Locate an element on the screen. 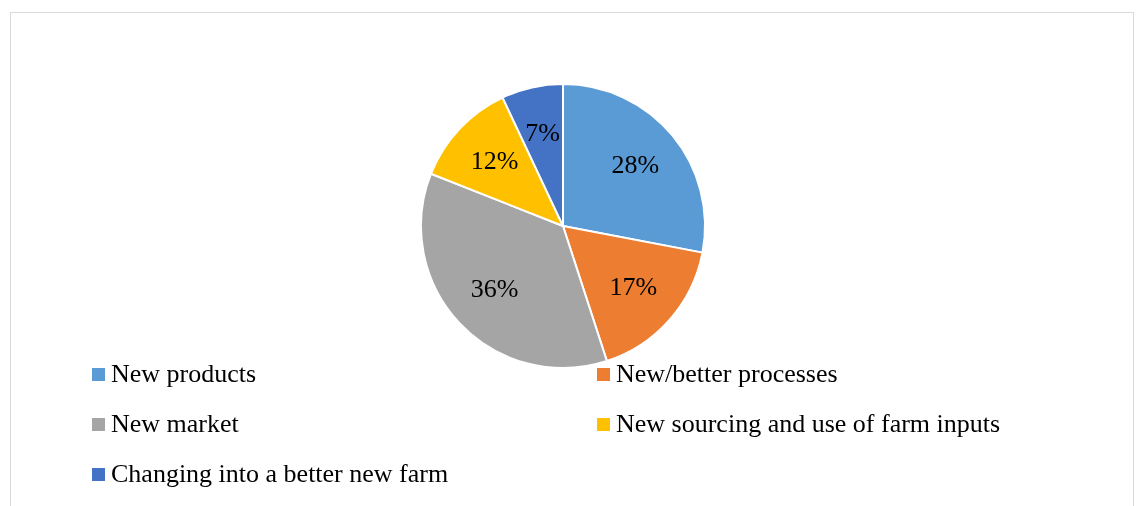  legend-label: New products is located at coordinates (184, 374).